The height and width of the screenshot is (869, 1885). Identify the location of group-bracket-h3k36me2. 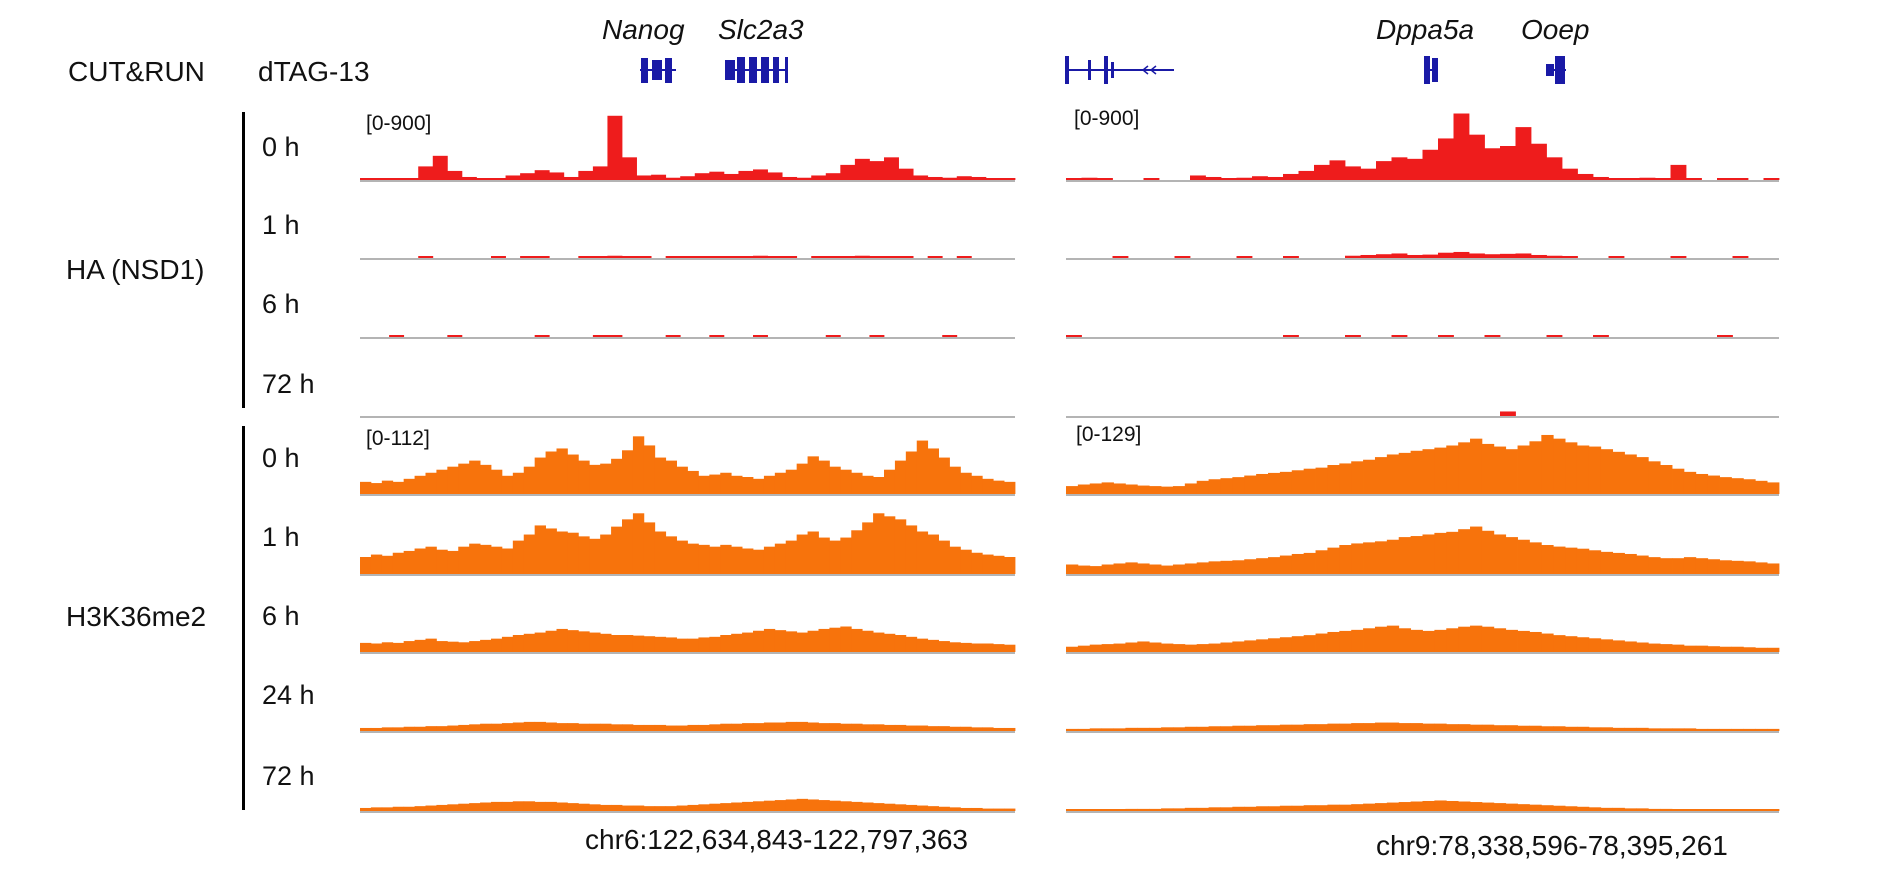
(243, 618).